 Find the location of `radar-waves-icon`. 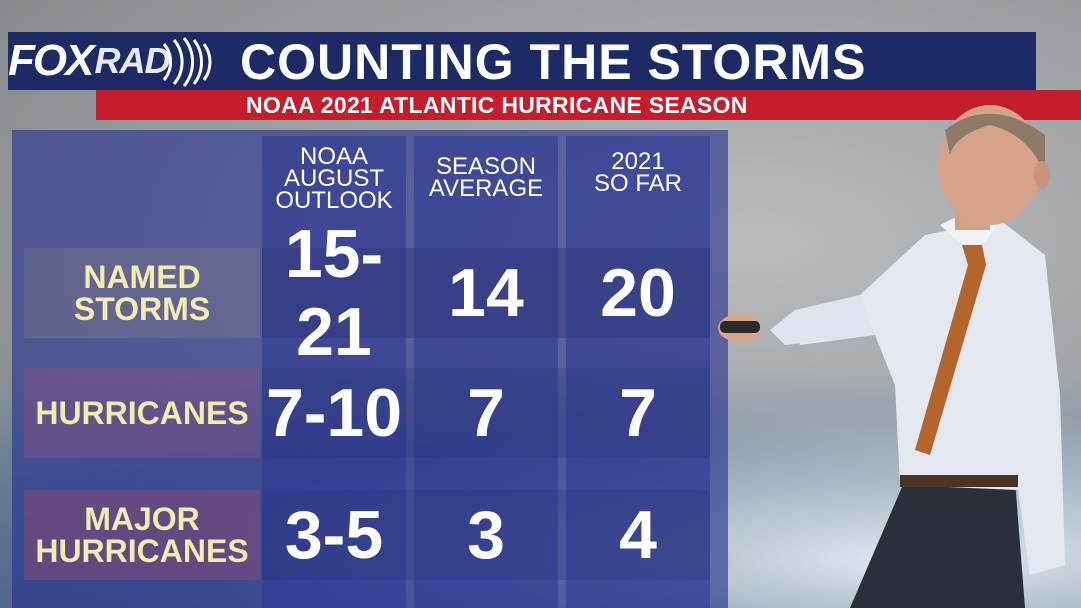

radar-waves-icon is located at coordinates (187, 62).